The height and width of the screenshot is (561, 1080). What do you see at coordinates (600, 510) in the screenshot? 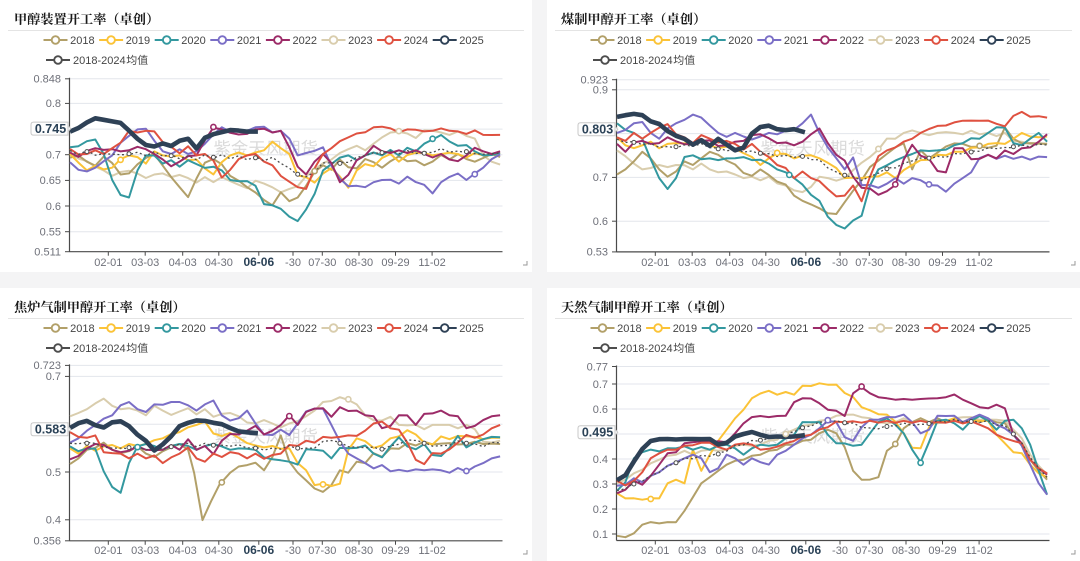
I see `svg-text: 0.2` at bounding box center [600, 510].